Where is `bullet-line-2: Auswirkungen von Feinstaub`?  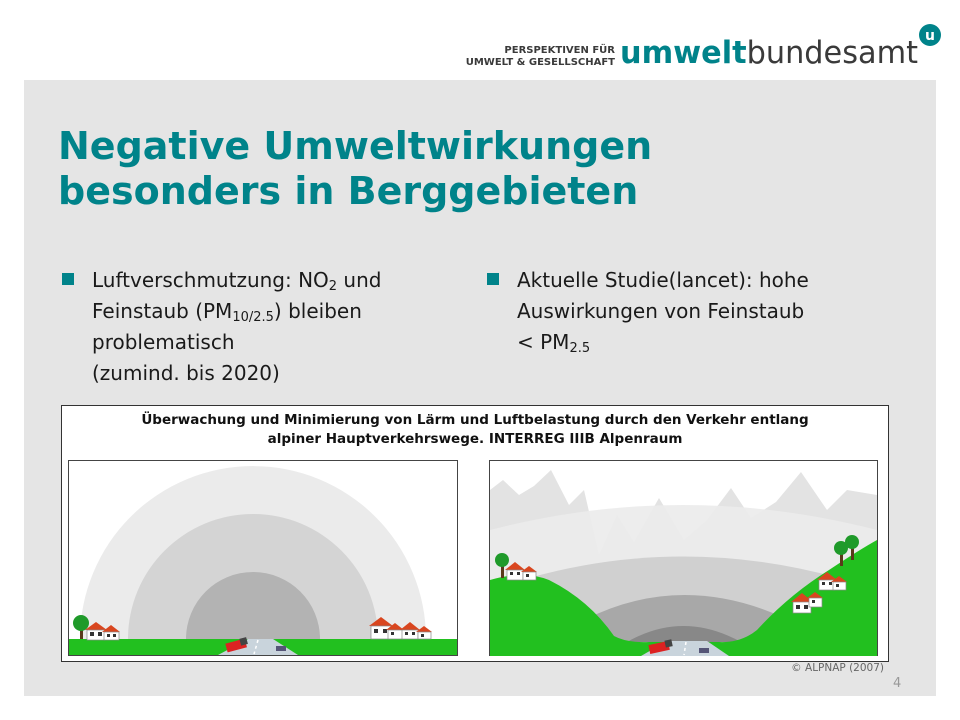
bullet-line-2: Auswirkungen von Feinstaub is located at coordinates (661, 311).